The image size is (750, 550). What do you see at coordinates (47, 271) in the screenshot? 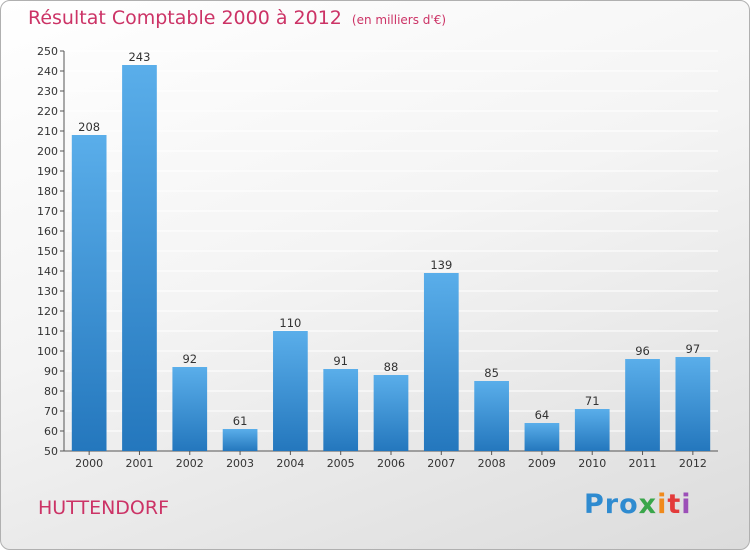
I see `y-tick-label: 140` at bounding box center [47, 271].